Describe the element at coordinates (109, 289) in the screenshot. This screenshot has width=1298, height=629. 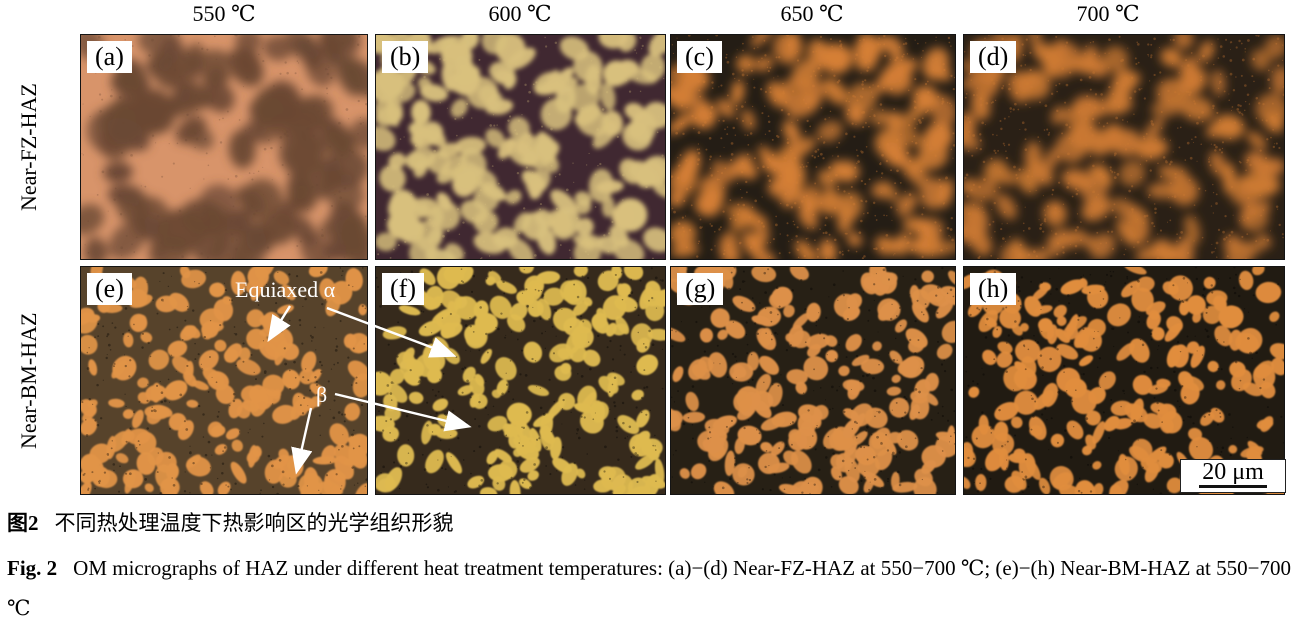
I see `panel-label-e: (e)` at that location.